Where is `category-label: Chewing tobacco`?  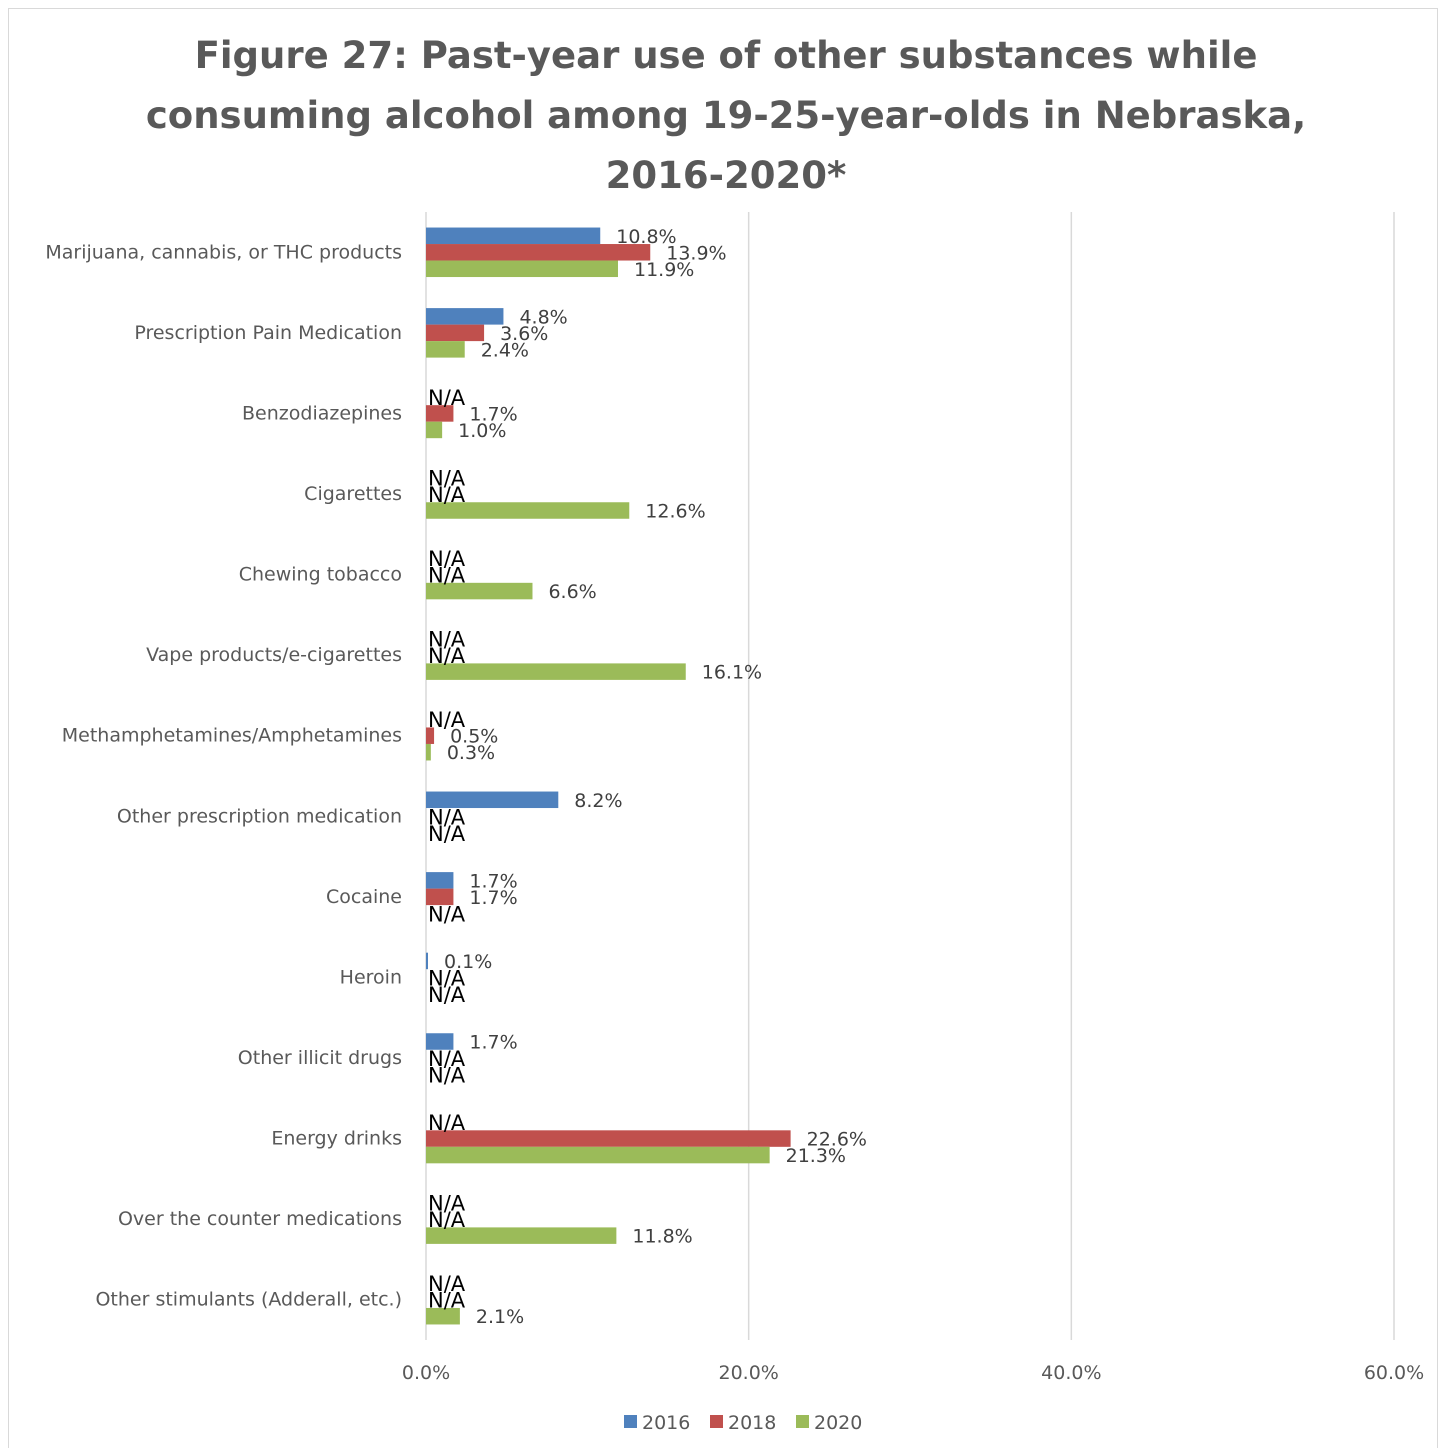 category-label: Chewing tobacco is located at coordinates (320, 575).